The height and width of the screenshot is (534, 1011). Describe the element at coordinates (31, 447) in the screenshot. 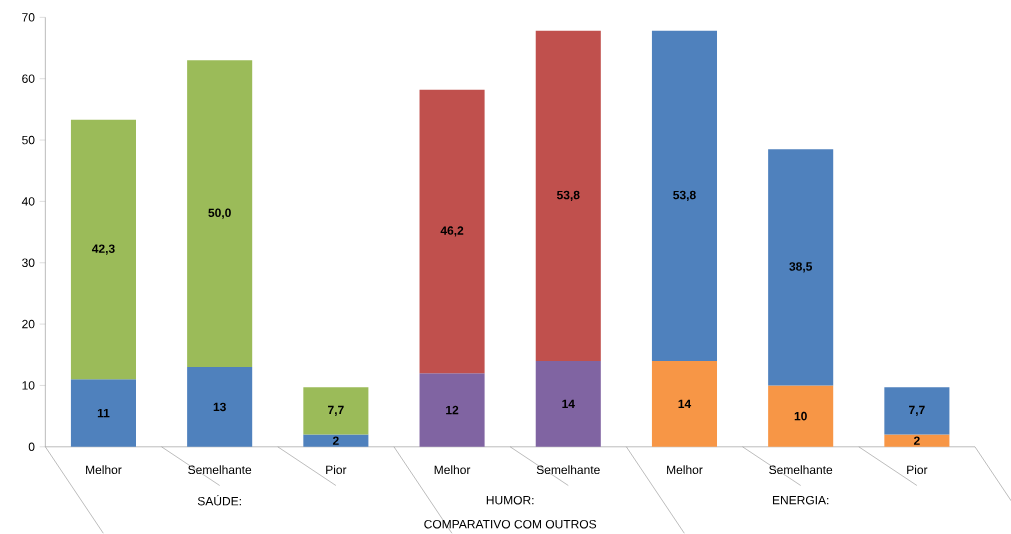

I see `y-tick-label: 0` at that location.